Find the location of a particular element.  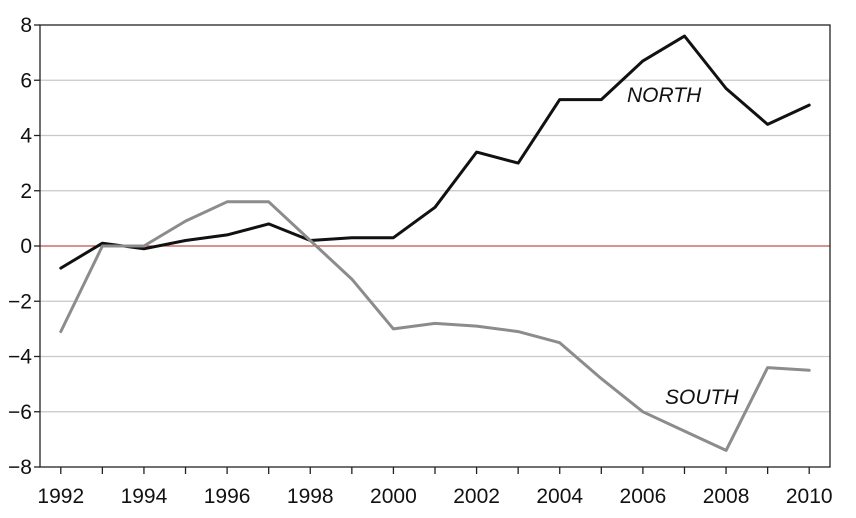

y-tick-label: 2 is located at coordinates (26, 191).